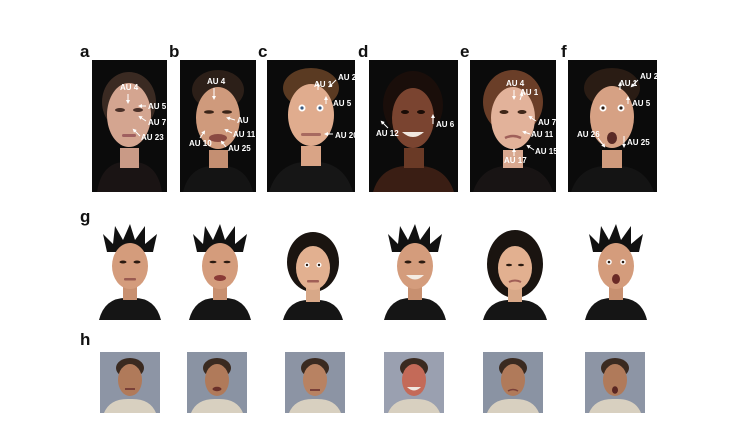 The image size is (730, 434). I want to click on face-man-surprise, so click(612, 126).